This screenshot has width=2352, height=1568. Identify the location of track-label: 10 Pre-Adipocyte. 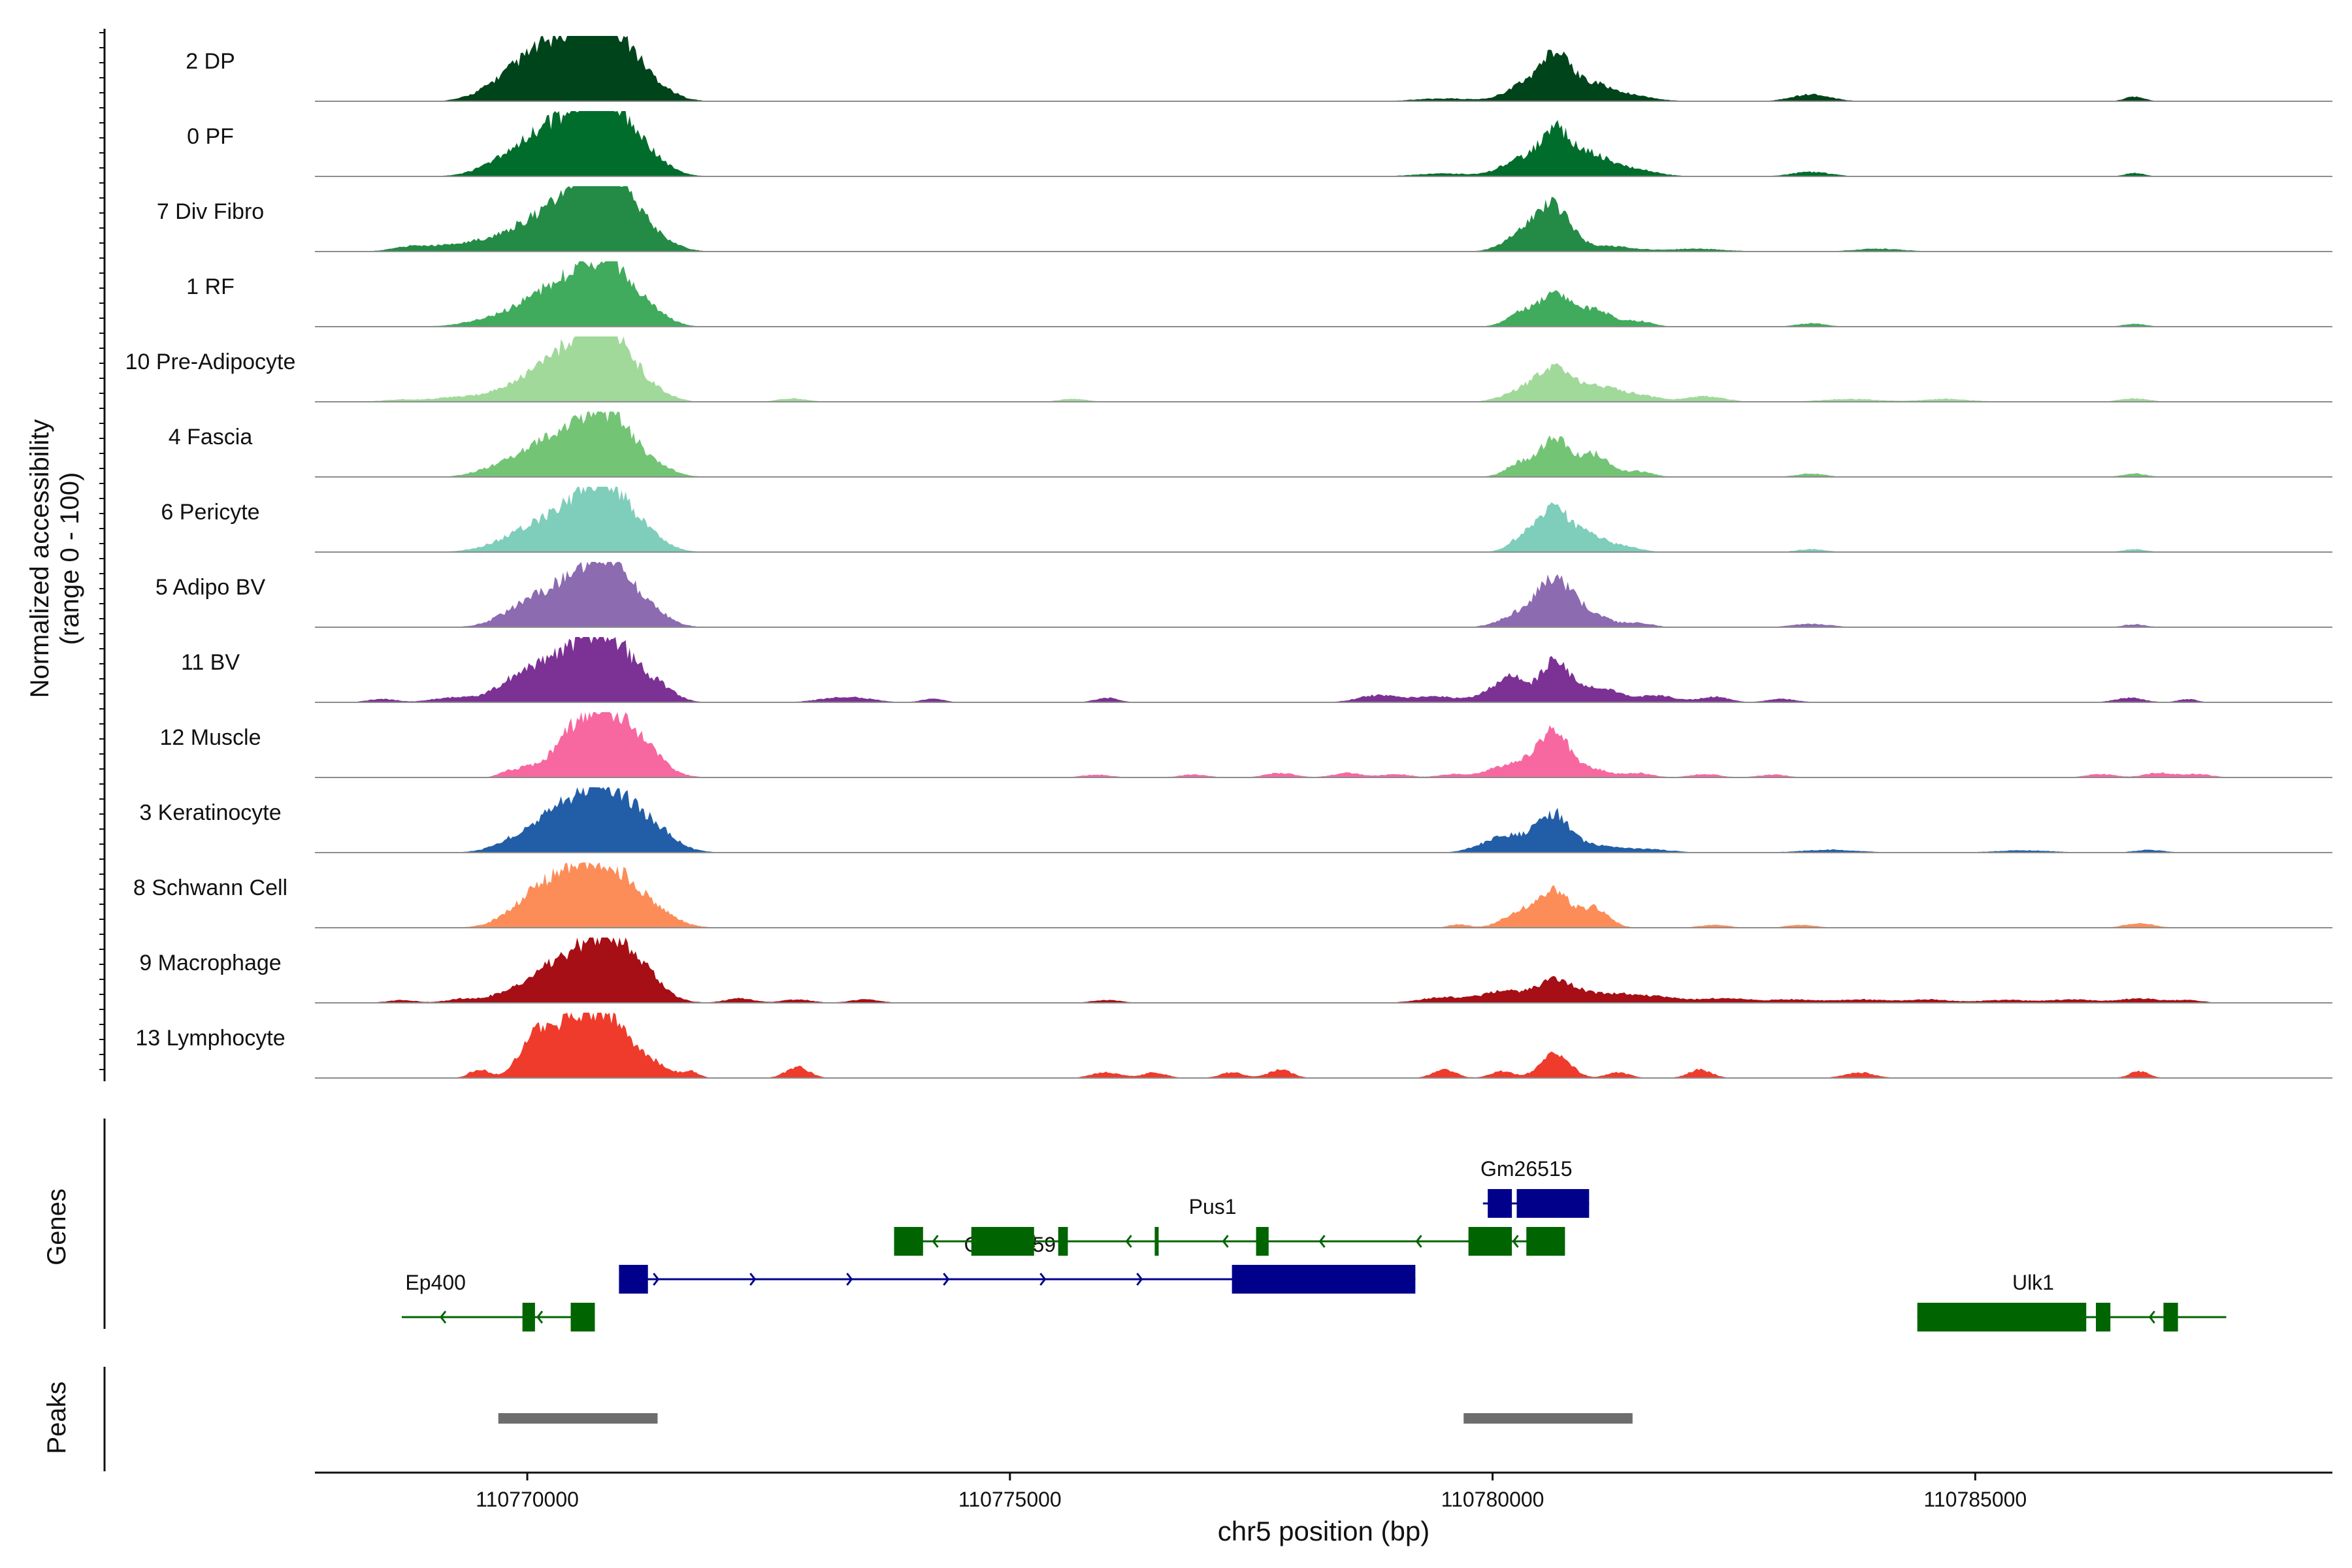
(210, 362).